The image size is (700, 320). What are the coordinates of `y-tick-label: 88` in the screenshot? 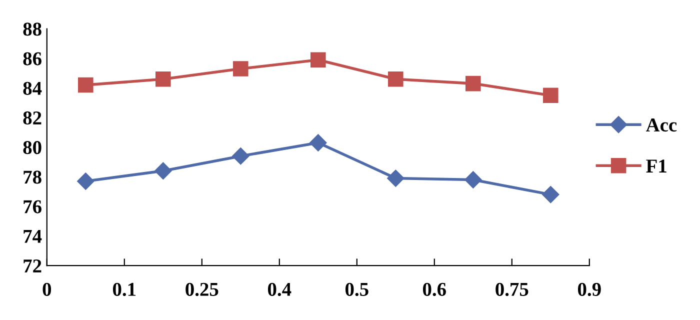 It's located at (32, 29).